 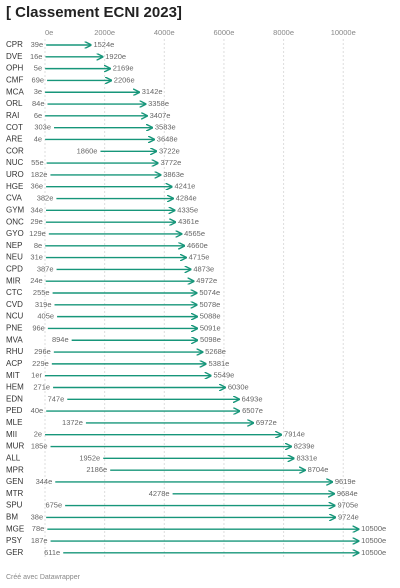 What do you see at coordinates (14, 410) in the screenshot?
I see `category-label: PED` at bounding box center [14, 410].